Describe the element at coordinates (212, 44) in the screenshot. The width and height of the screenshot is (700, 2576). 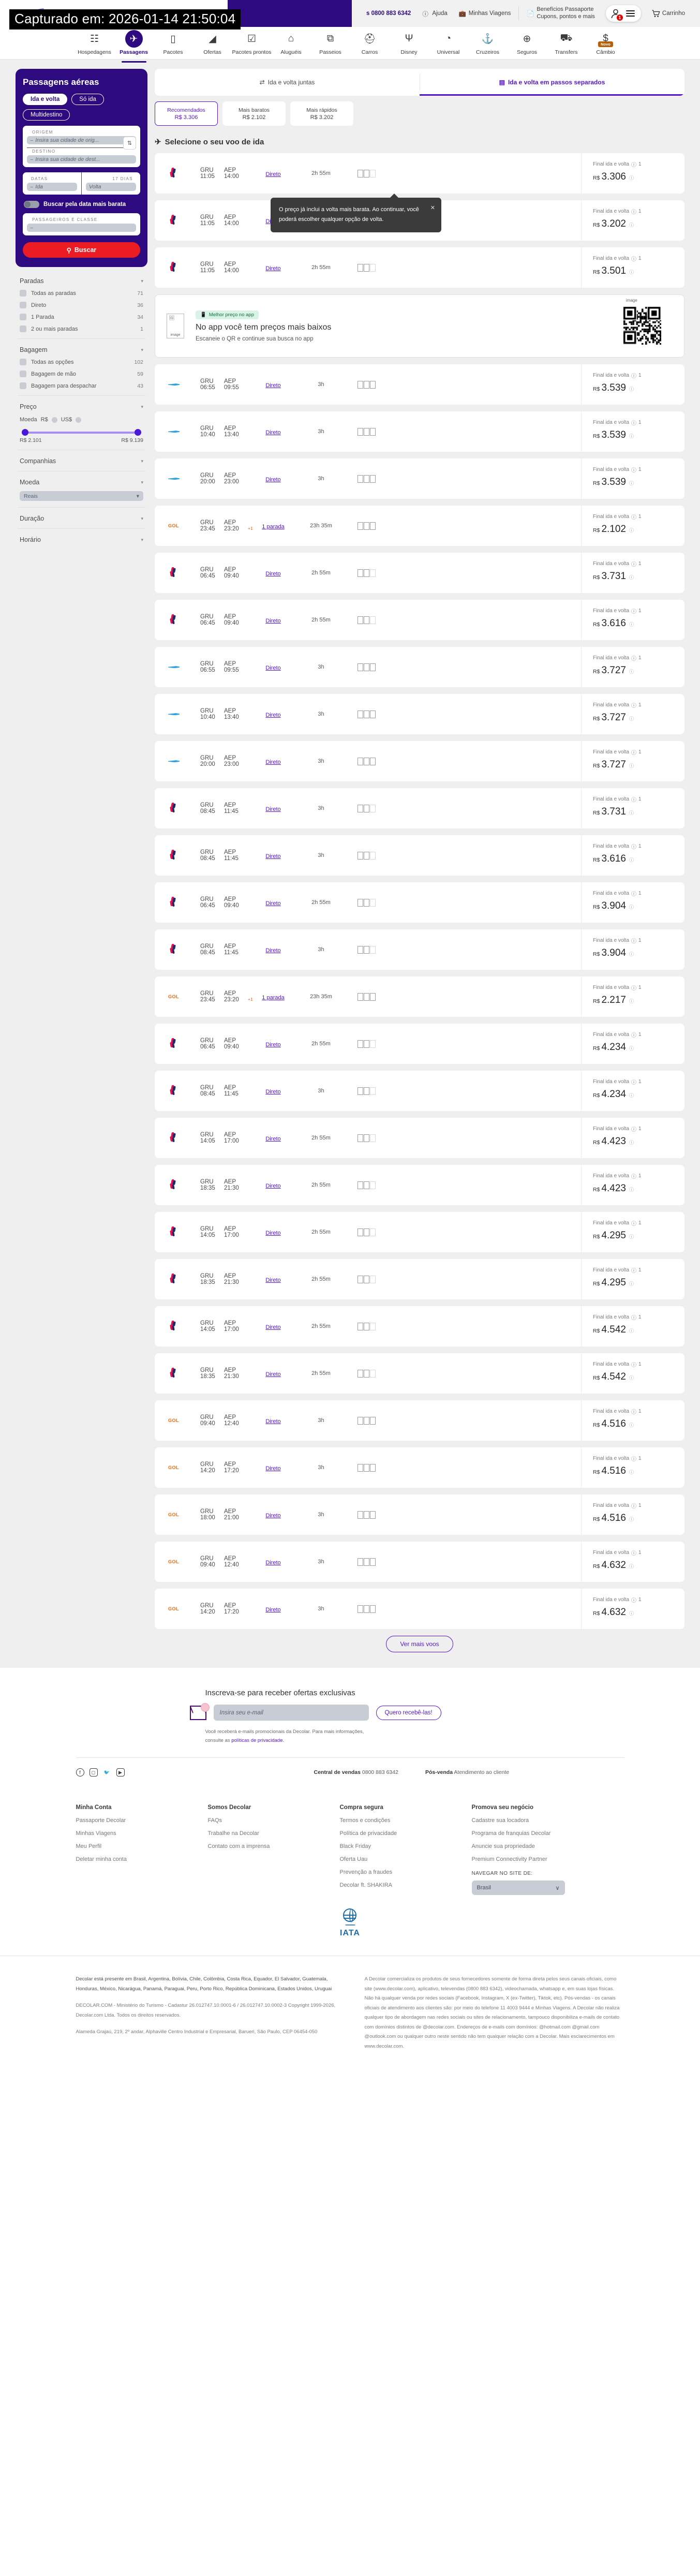
I see `category-ofertas: ◢ Ofertas` at that location.